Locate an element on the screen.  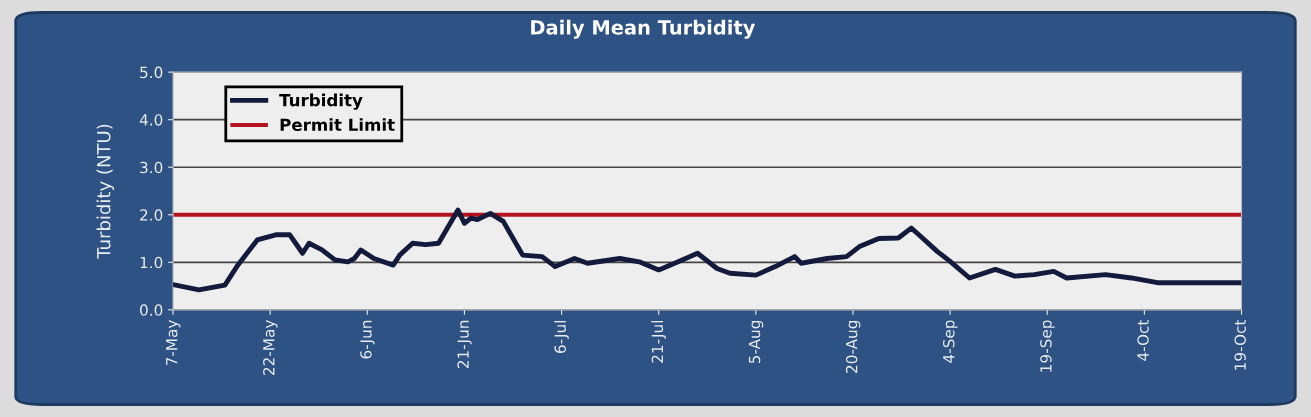
x-tick-label: 21-Jul is located at coordinates (658, 341).